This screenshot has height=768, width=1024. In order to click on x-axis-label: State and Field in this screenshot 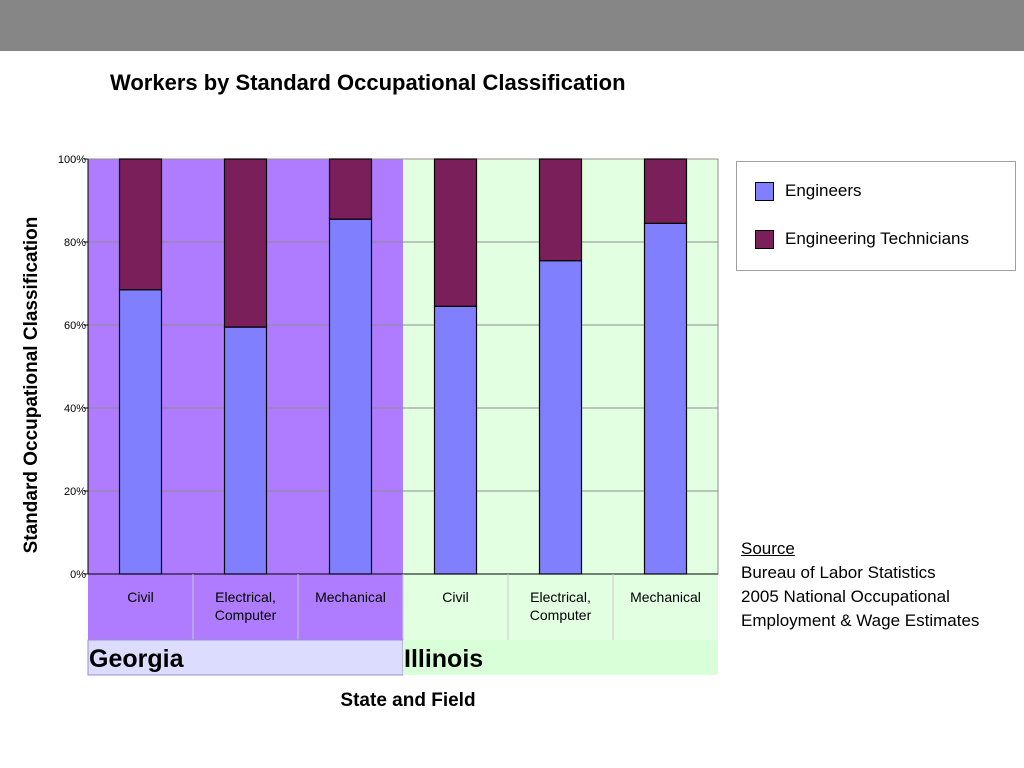, I will do `click(408, 700)`.